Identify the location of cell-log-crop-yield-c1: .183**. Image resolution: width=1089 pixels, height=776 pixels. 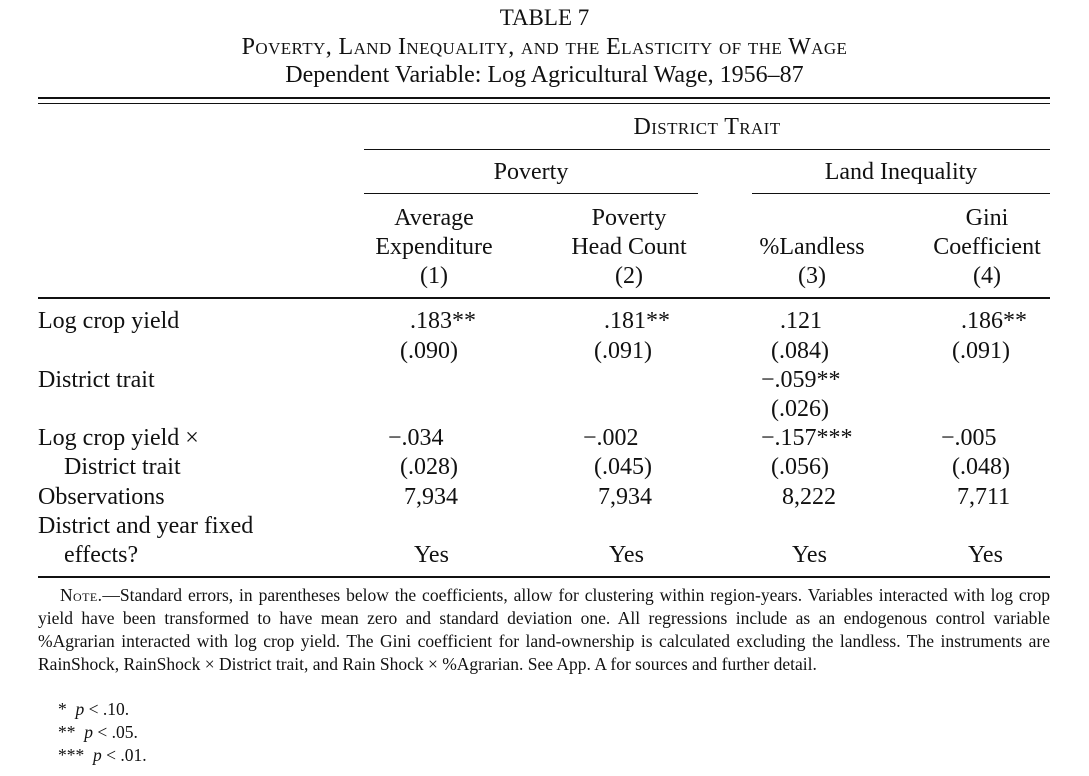
(443, 321).